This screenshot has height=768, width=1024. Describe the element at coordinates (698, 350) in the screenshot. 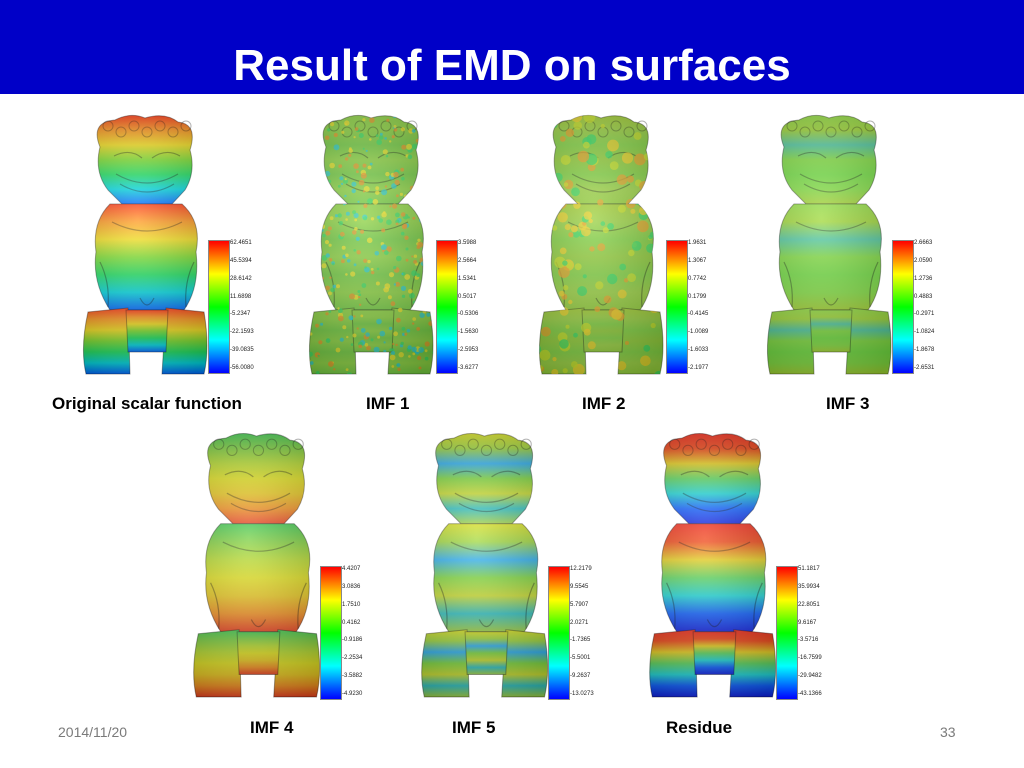

I see `colorbar-tick-label: -1.6033` at that location.